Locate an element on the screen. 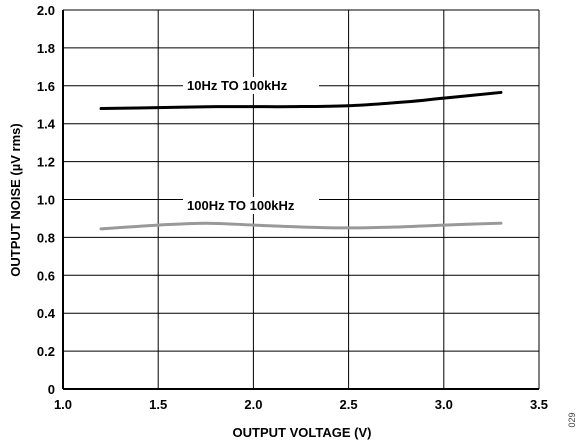 The height and width of the screenshot is (444, 582). x-axis-title: OUTPUT VOLTAGE (V) is located at coordinates (302, 432).